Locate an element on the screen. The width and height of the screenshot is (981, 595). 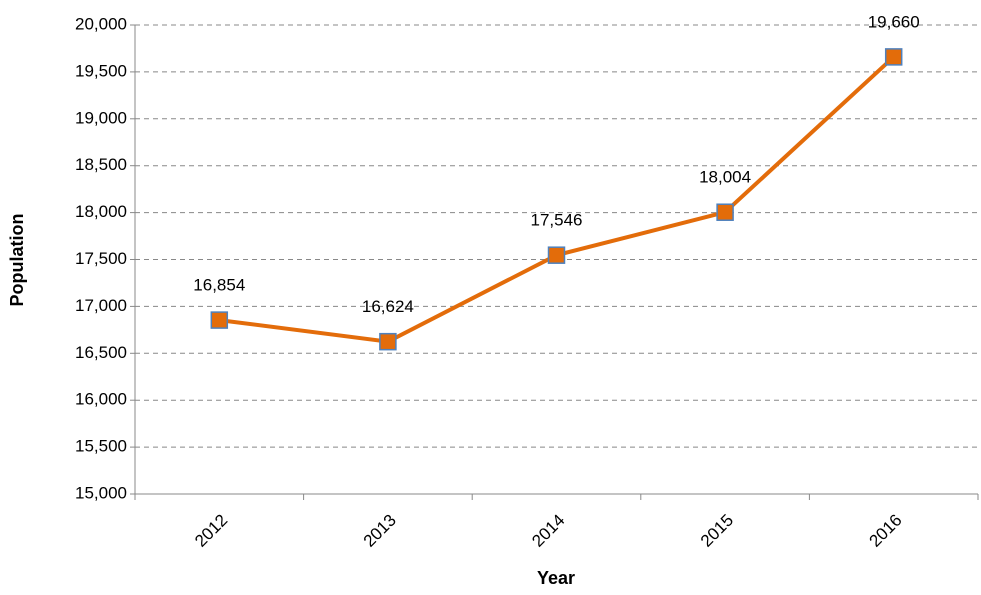
y-tick-label: 19,500 is located at coordinates (101, 70).